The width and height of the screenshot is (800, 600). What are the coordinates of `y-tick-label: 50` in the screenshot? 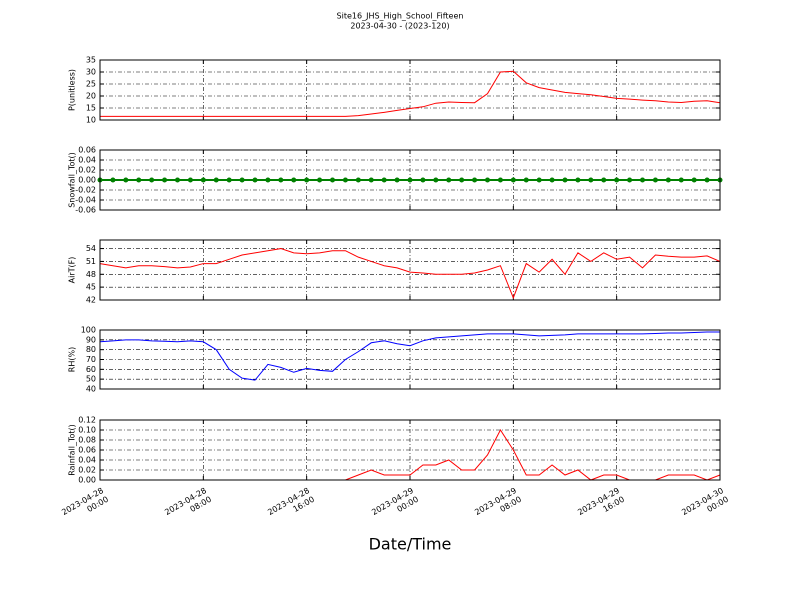 It's located at (91, 379).